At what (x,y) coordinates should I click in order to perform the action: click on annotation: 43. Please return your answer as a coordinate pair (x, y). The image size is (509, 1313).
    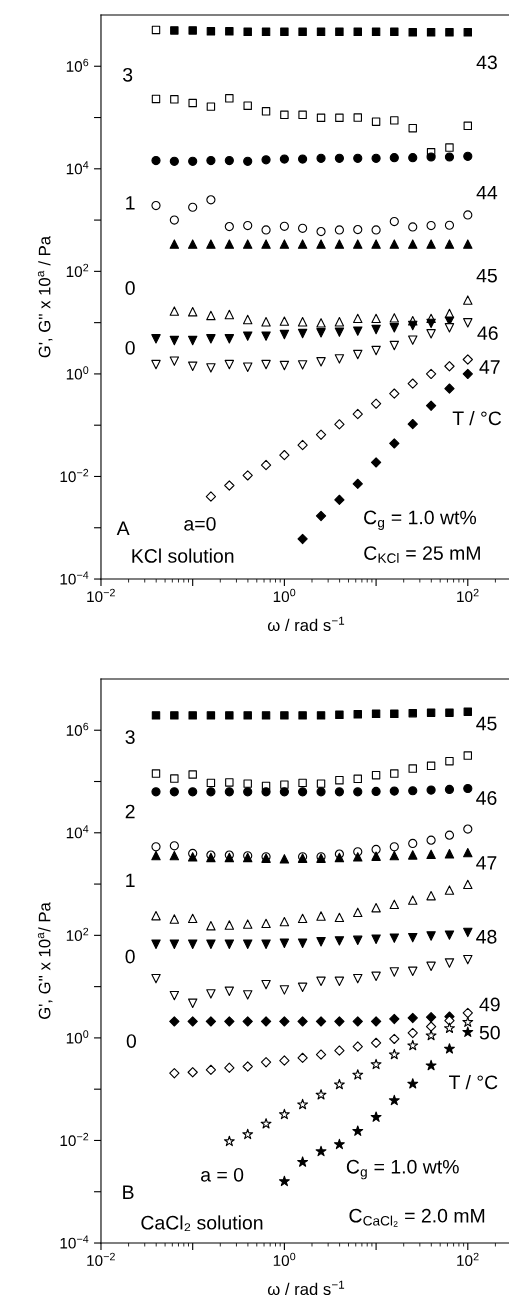
    Looking at the image, I should click on (486, 62).